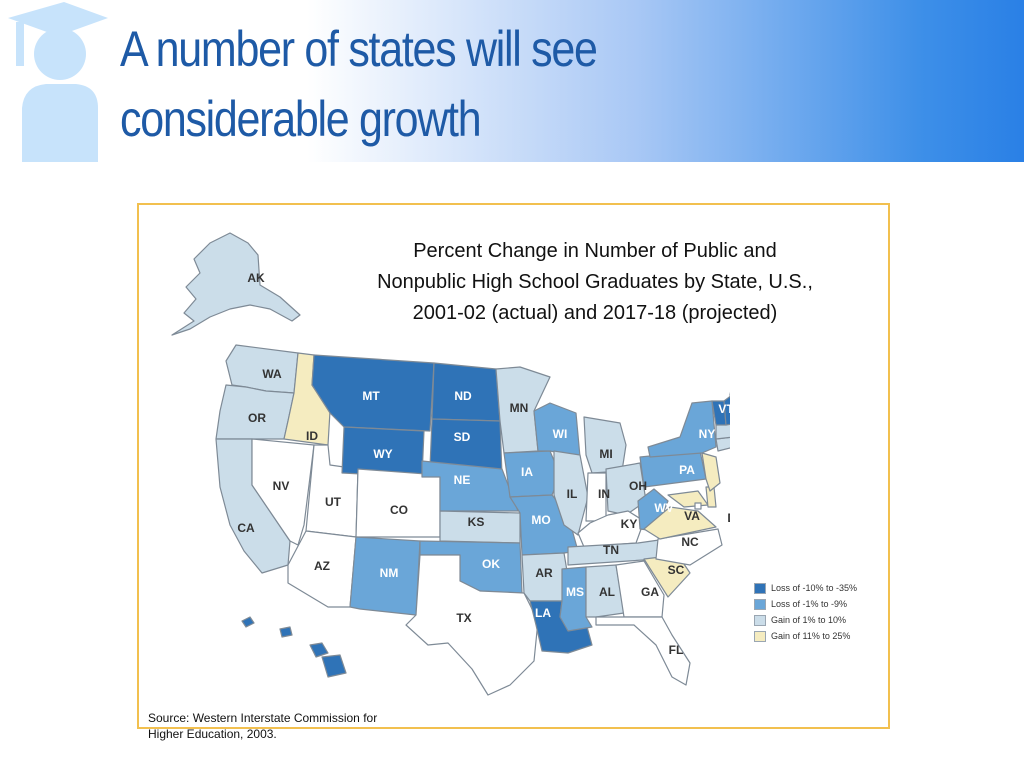  Describe the element at coordinates (58, 82) in the screenshot. I see `graduate-icon` at that location.